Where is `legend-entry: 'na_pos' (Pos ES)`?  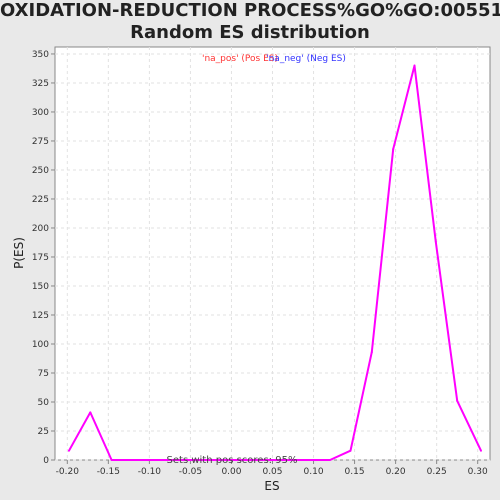 legend-entry: 'na_pos' (Pos ES) is located at coordinates (240, 59).